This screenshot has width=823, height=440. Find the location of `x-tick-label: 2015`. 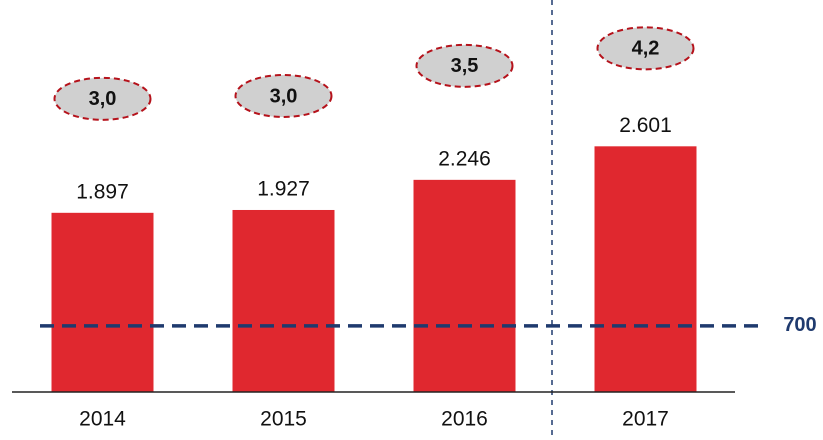

x-tick-label: 2015 is located at coordinates (283, 419).